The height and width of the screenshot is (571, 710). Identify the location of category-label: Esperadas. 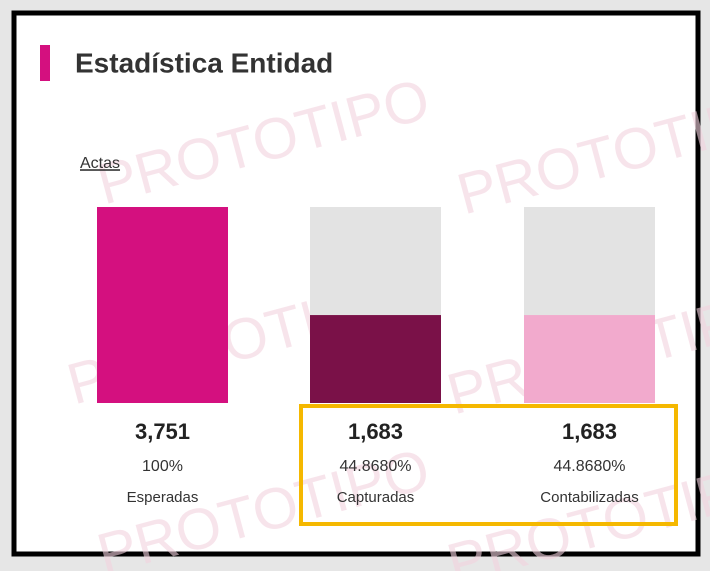
(163, 497).